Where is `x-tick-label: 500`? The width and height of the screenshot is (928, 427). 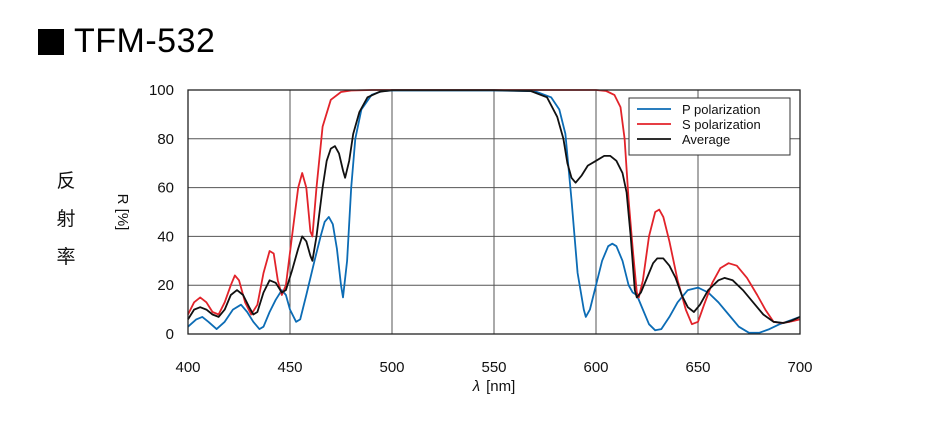 x-tick-label: 500 is located at coordinates (391, 367).